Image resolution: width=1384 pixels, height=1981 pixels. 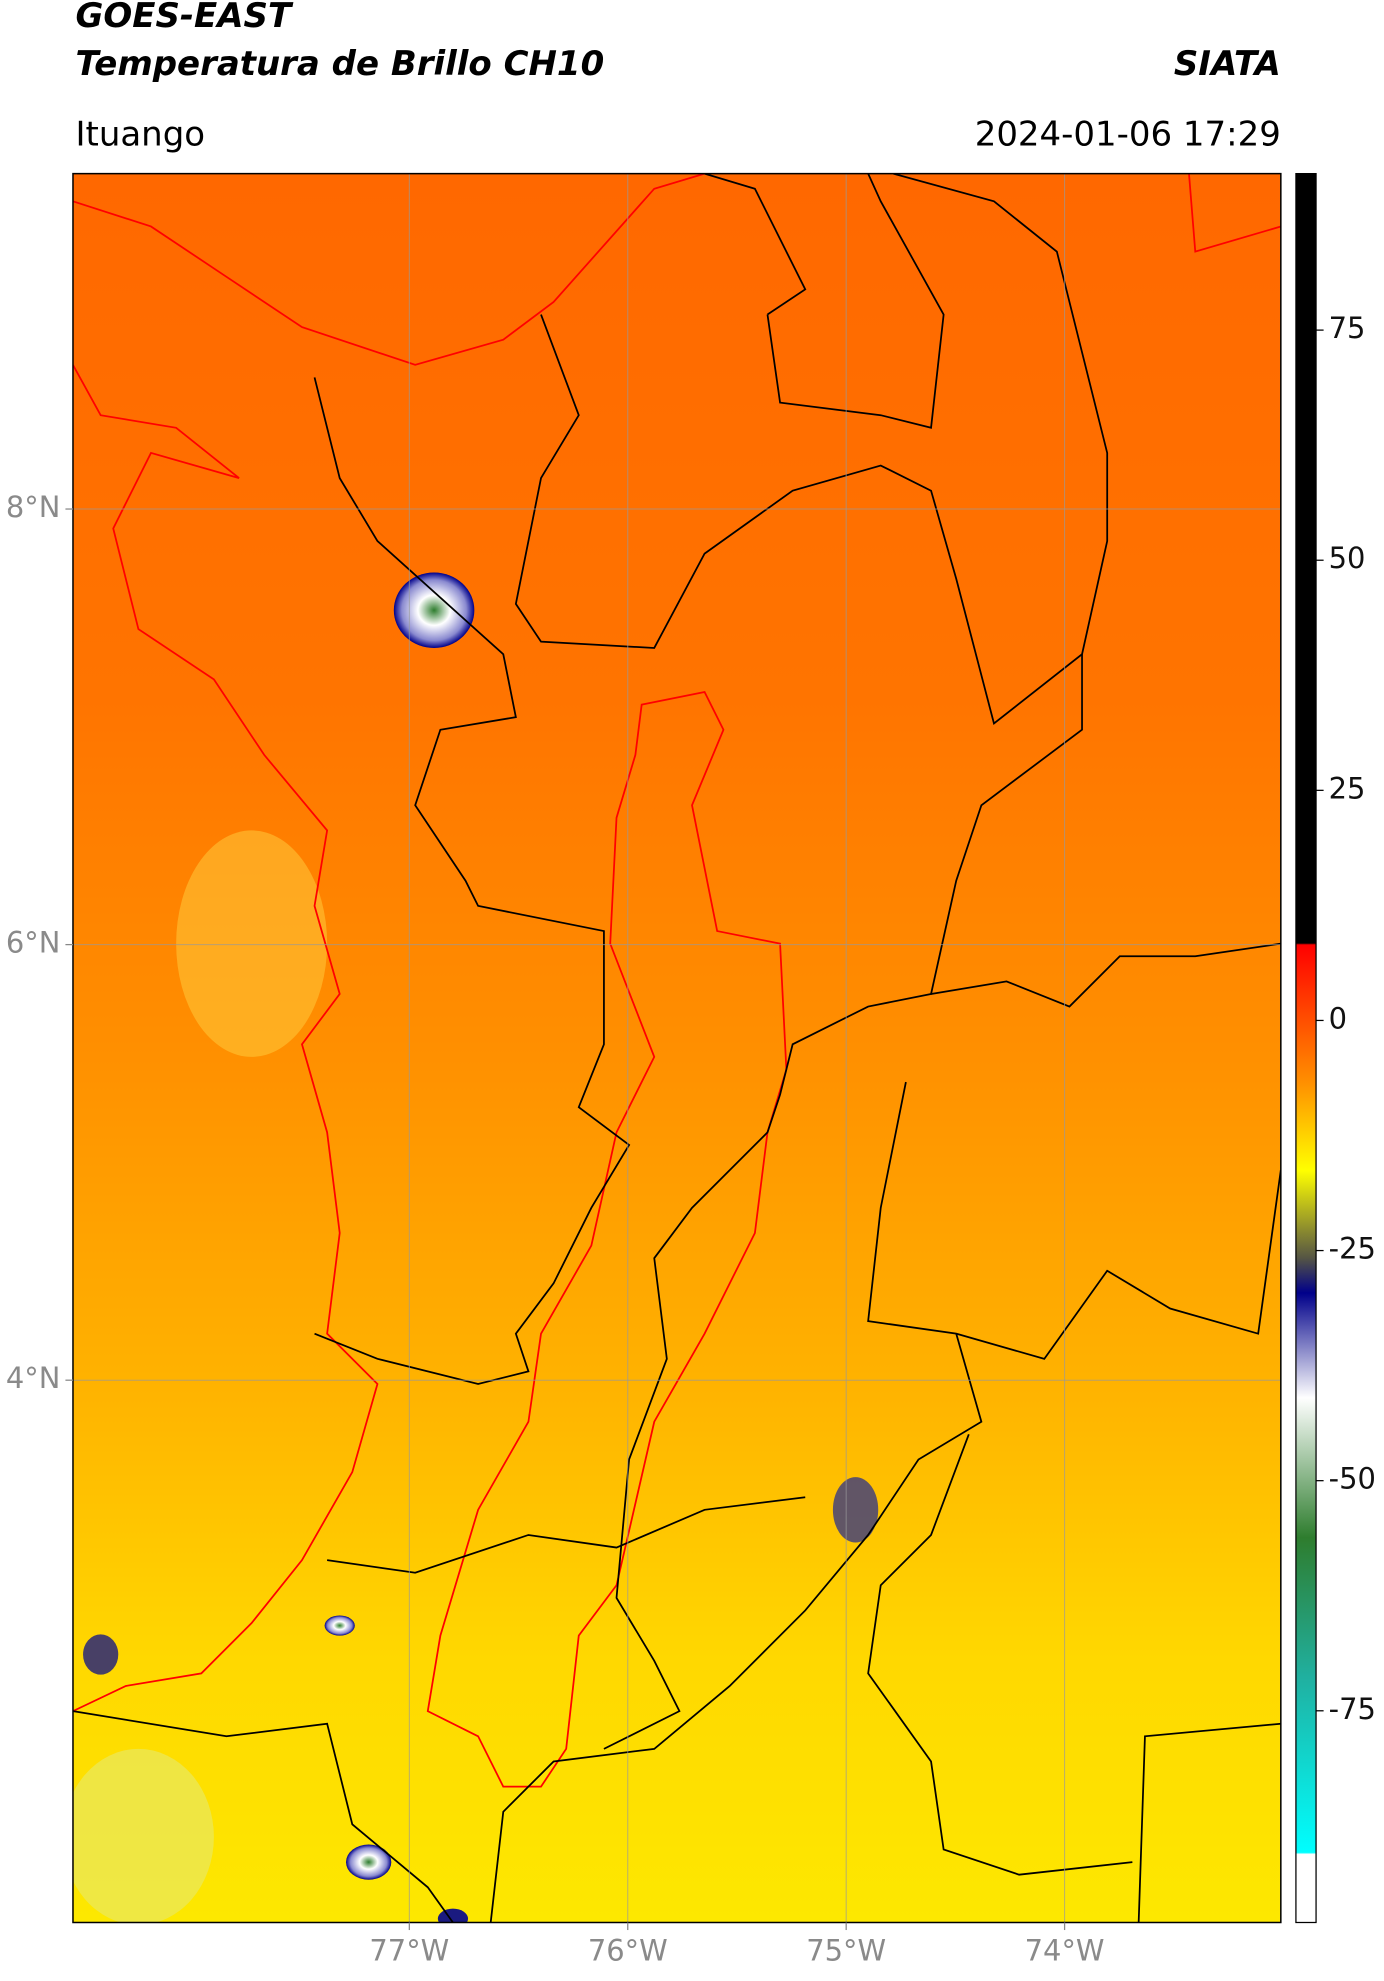 What do you see at coordinates (1352, 1709) in the screenshot?
I see `colorbar-tick-label: -75` at bounding box center [1352, 1709].